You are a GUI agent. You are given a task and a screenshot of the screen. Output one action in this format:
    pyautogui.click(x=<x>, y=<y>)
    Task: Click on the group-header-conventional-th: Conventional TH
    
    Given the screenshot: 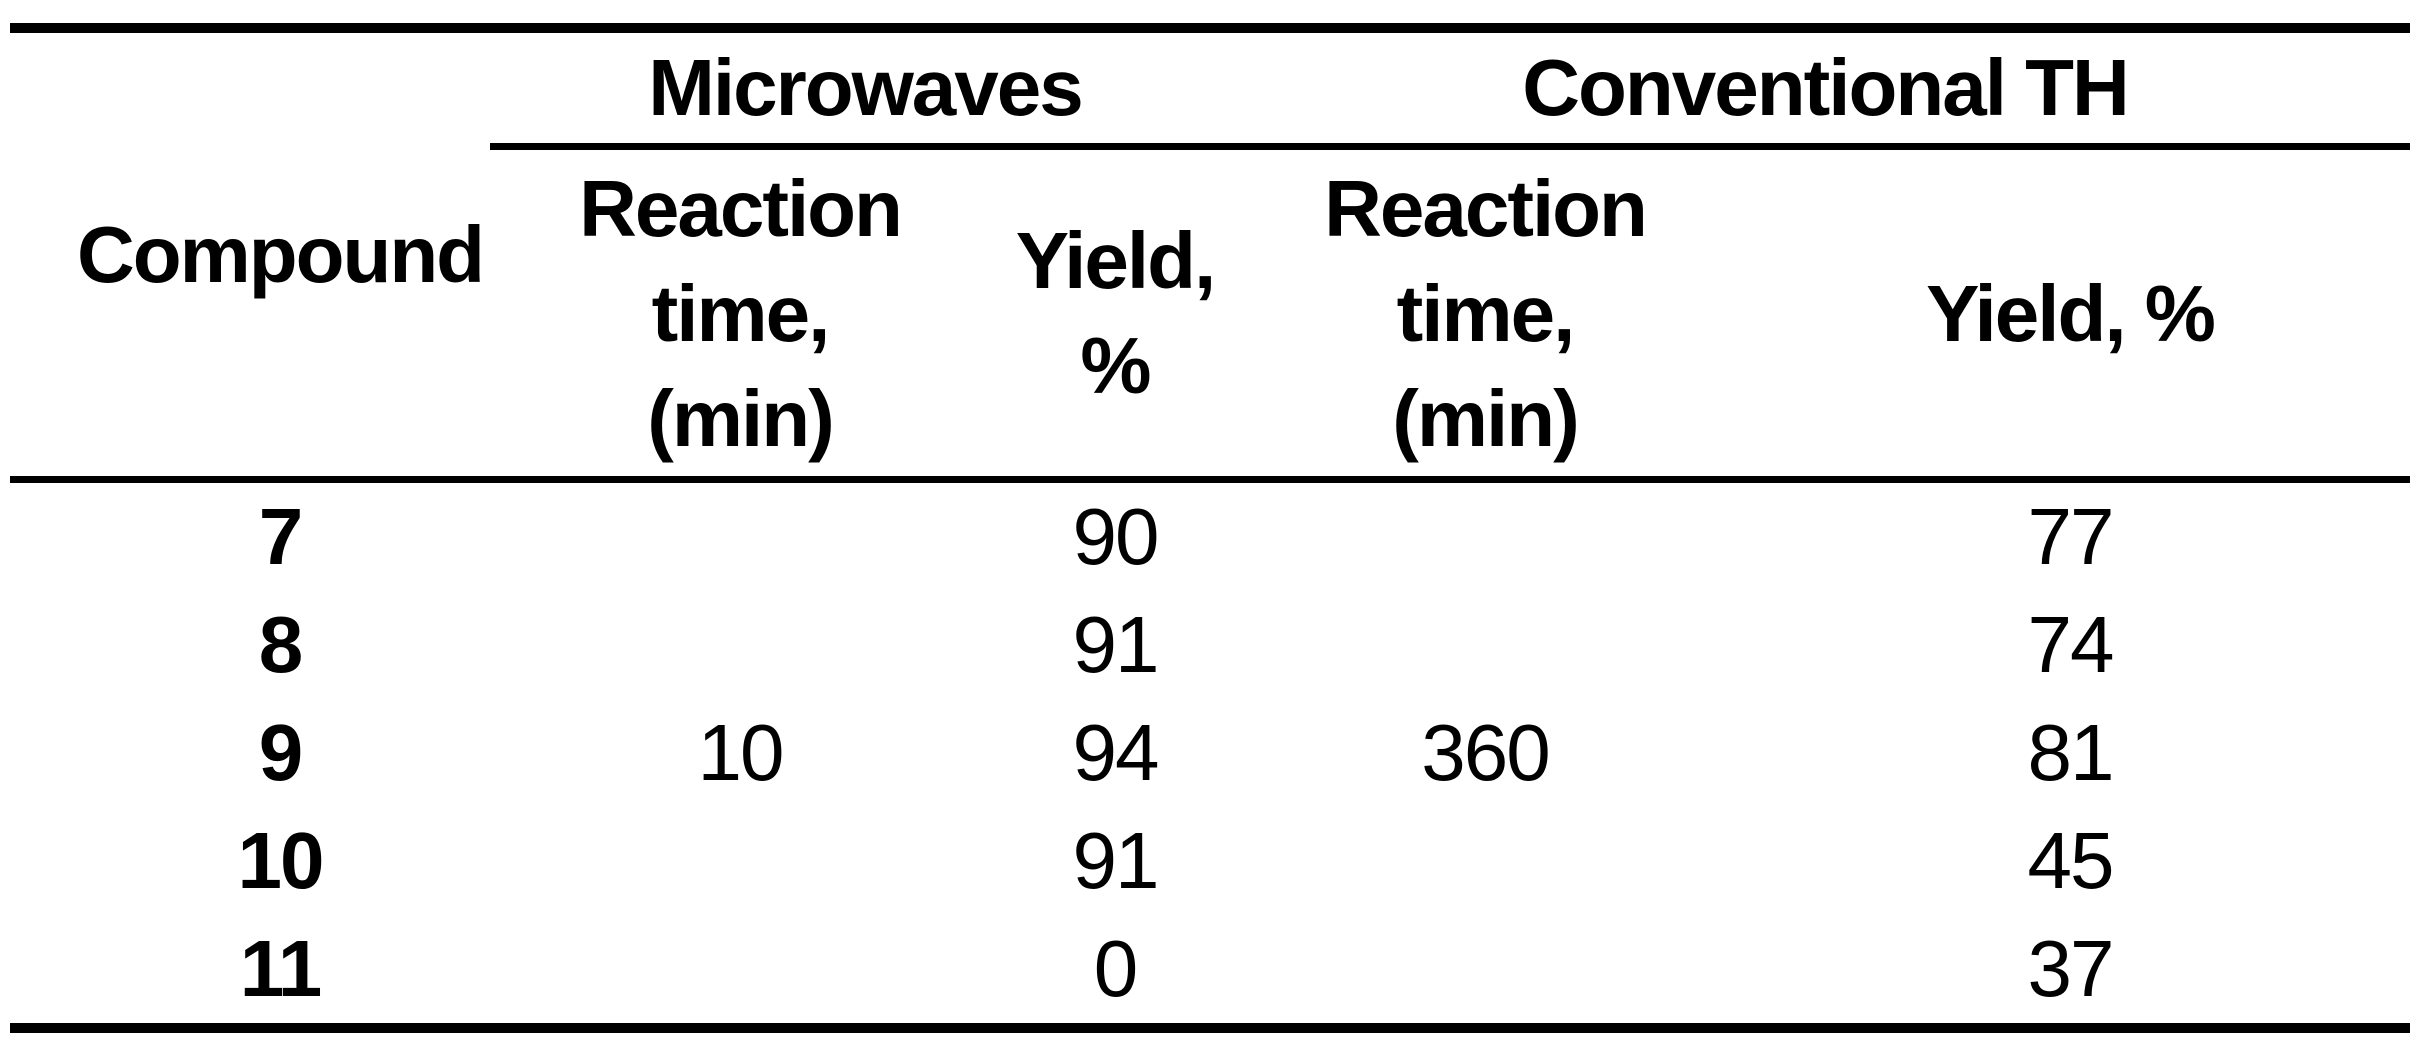 What is the action you would take?
    pyautogui.click(x=1825, y=89)
    